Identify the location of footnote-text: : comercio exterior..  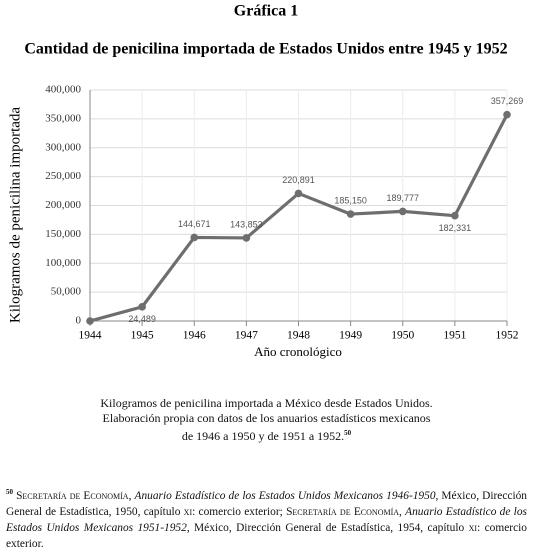
(266, 535).